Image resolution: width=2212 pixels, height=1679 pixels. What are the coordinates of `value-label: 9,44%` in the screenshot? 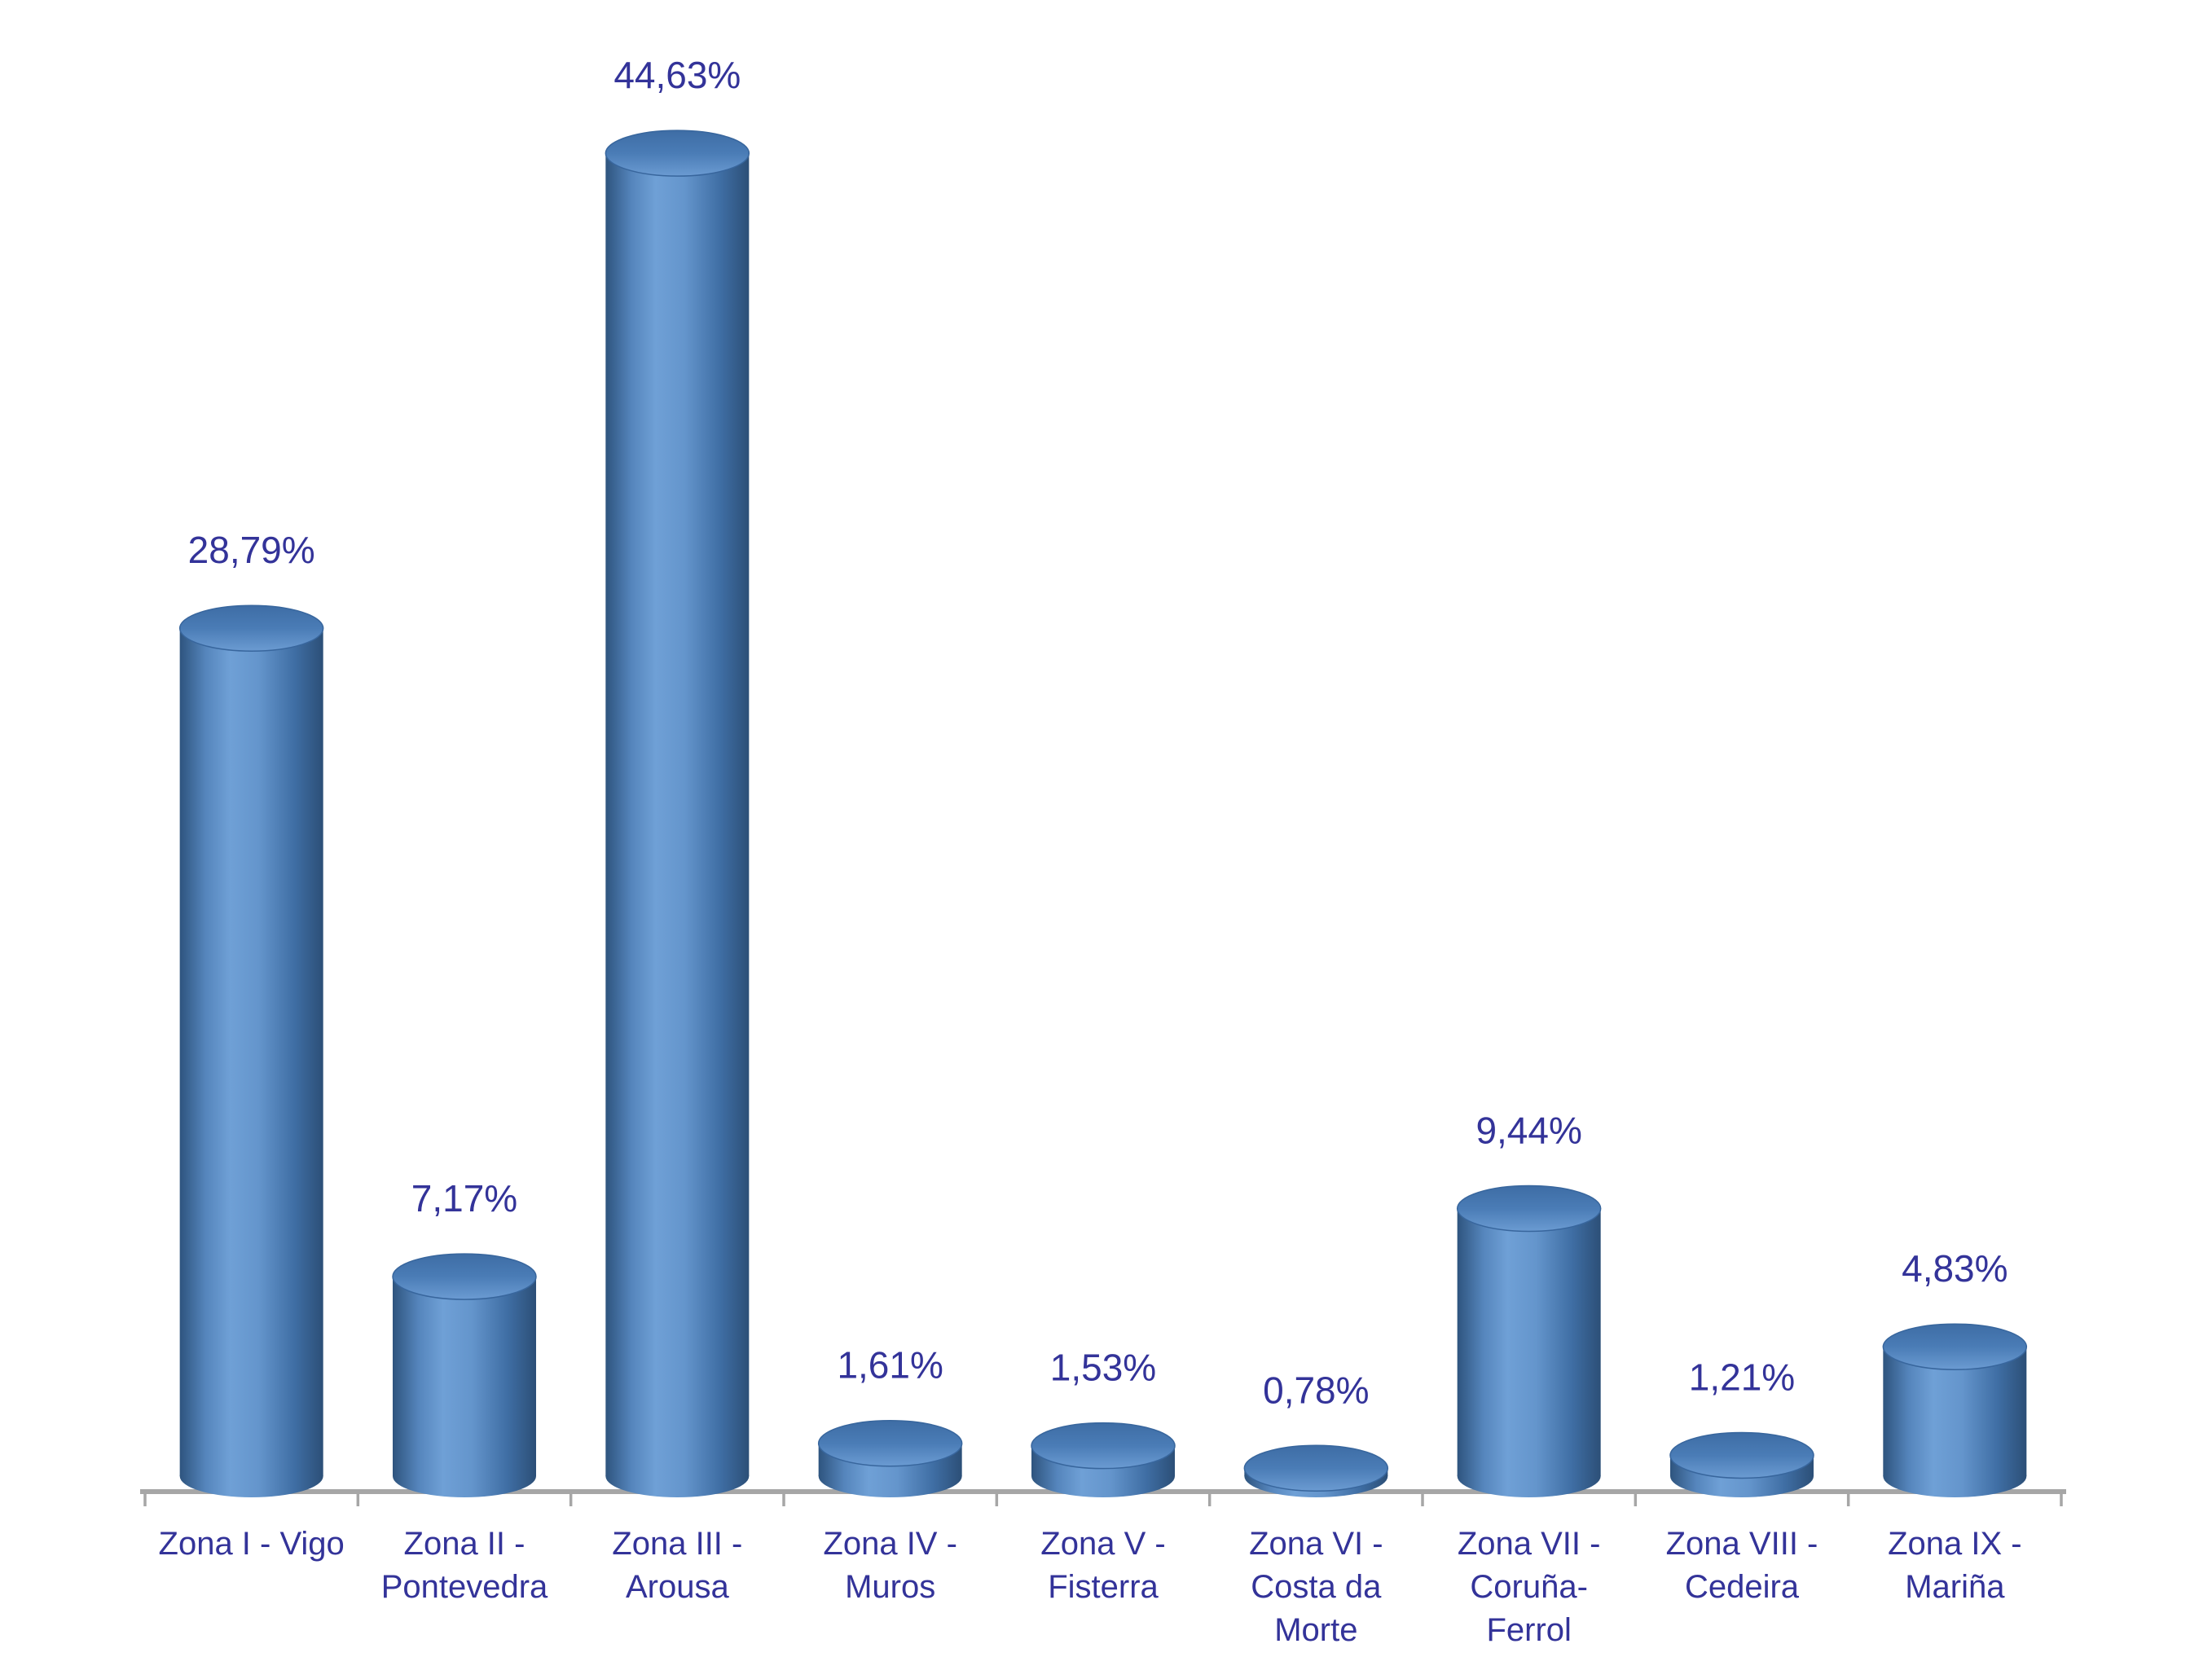 It's located at (1528, 1131).